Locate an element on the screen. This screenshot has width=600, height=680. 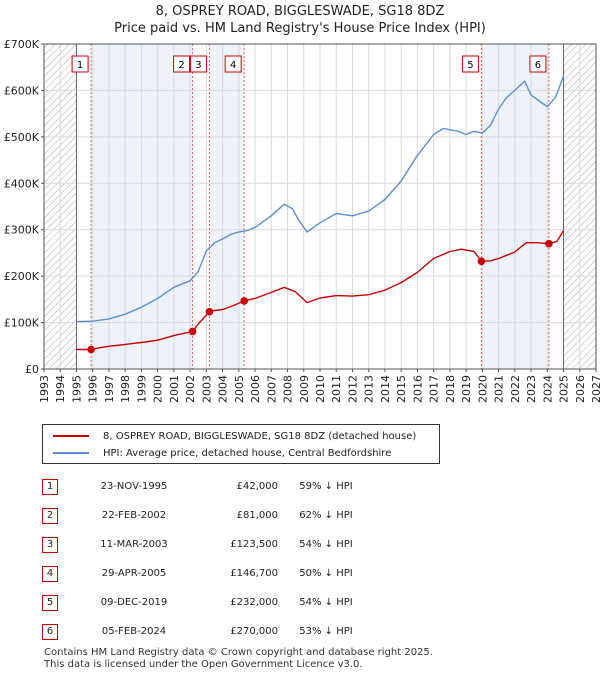
sale-price: £146,700 is located at coordinates (254, 573).